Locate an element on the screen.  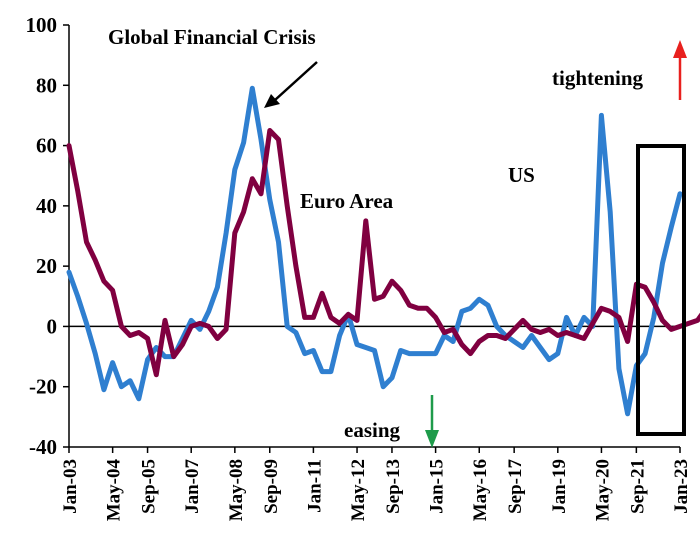
x-tick-label: Sep-17 is located at coordinates (515, 486).